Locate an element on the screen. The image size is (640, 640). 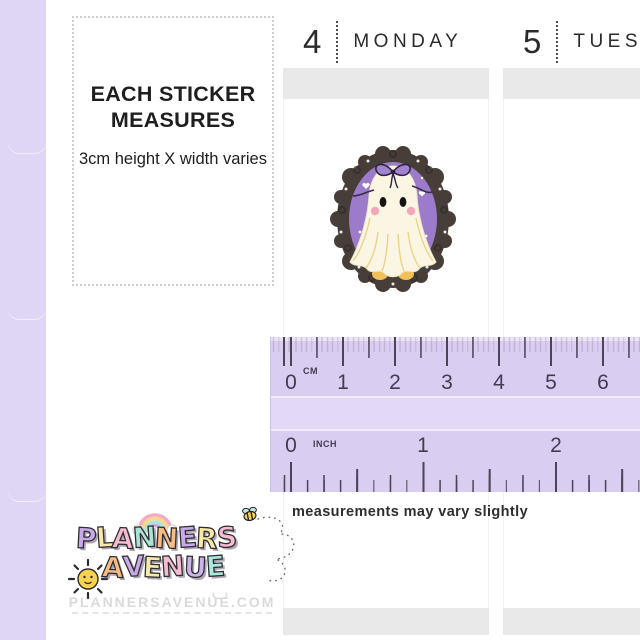
inch-tick-label: 1 is located at coordinates (423, 445).